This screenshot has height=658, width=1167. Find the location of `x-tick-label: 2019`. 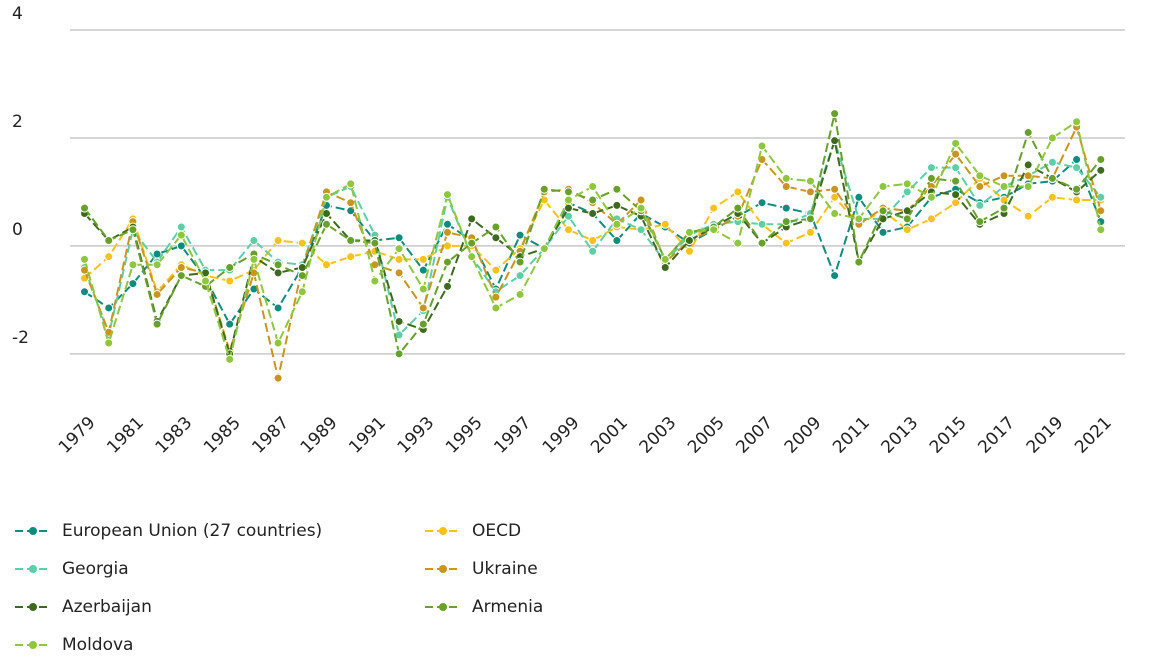

x-tick-label: 2019 is located at coordinates (1045, 435).